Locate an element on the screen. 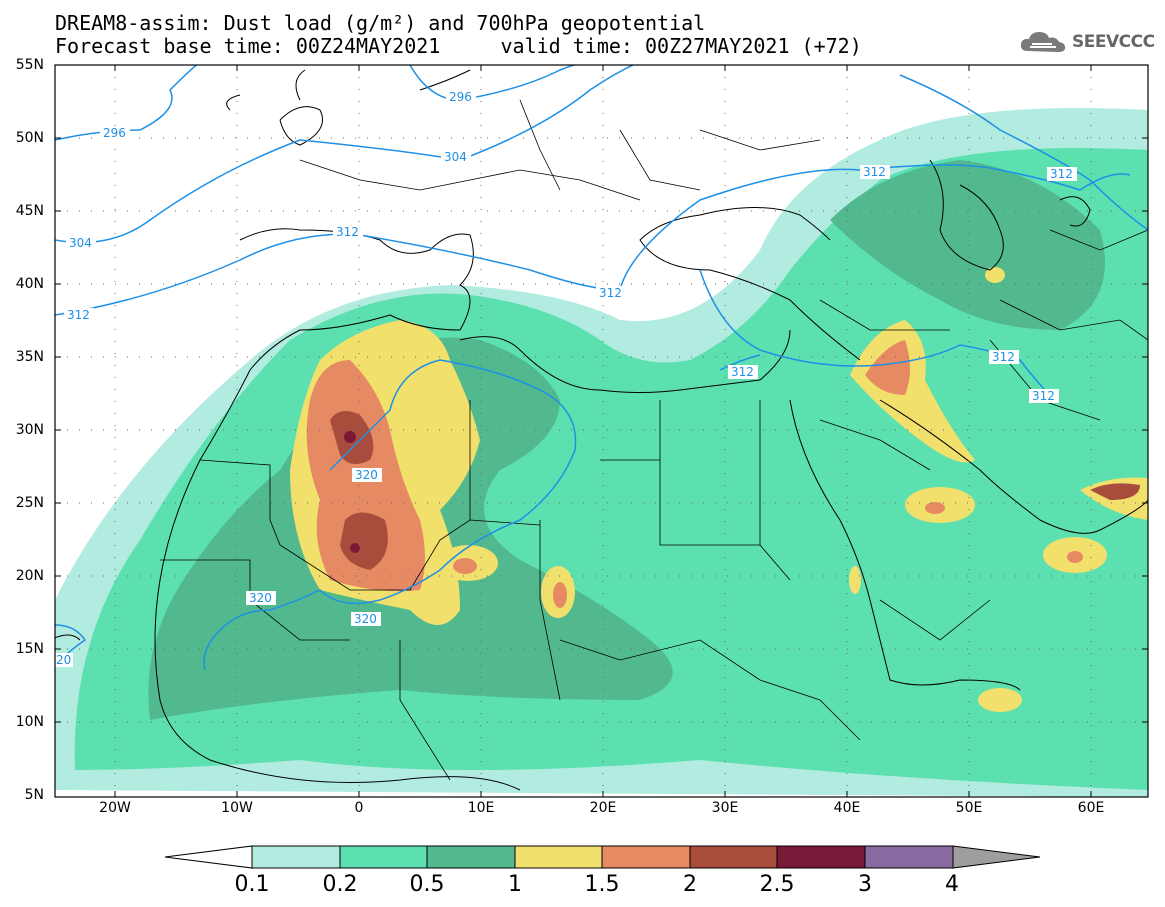 The width and height of the screenshot is (1165, 907). dust-band-0-5-east is located at coordinates (967, 245).